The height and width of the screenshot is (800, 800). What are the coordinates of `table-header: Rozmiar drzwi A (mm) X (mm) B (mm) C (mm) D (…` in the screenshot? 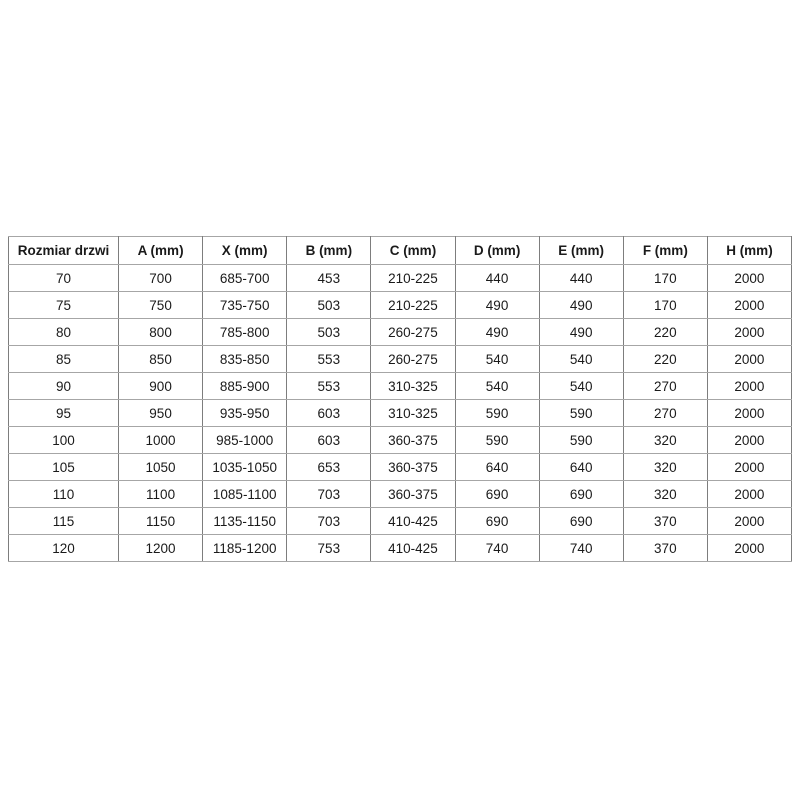 It's located at (400, 250).